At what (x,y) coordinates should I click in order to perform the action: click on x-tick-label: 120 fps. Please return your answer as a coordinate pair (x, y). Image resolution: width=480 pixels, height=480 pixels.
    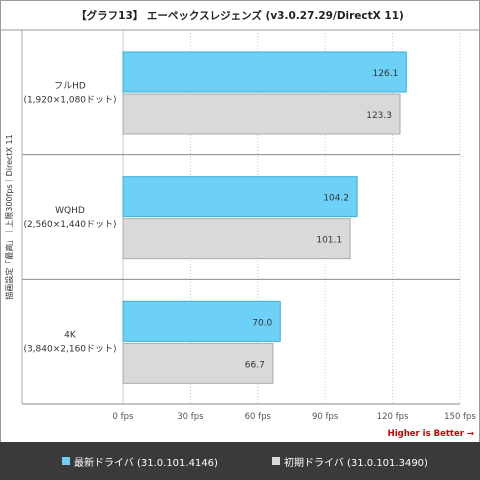
    Looking at the image, I should click on (393, 417).